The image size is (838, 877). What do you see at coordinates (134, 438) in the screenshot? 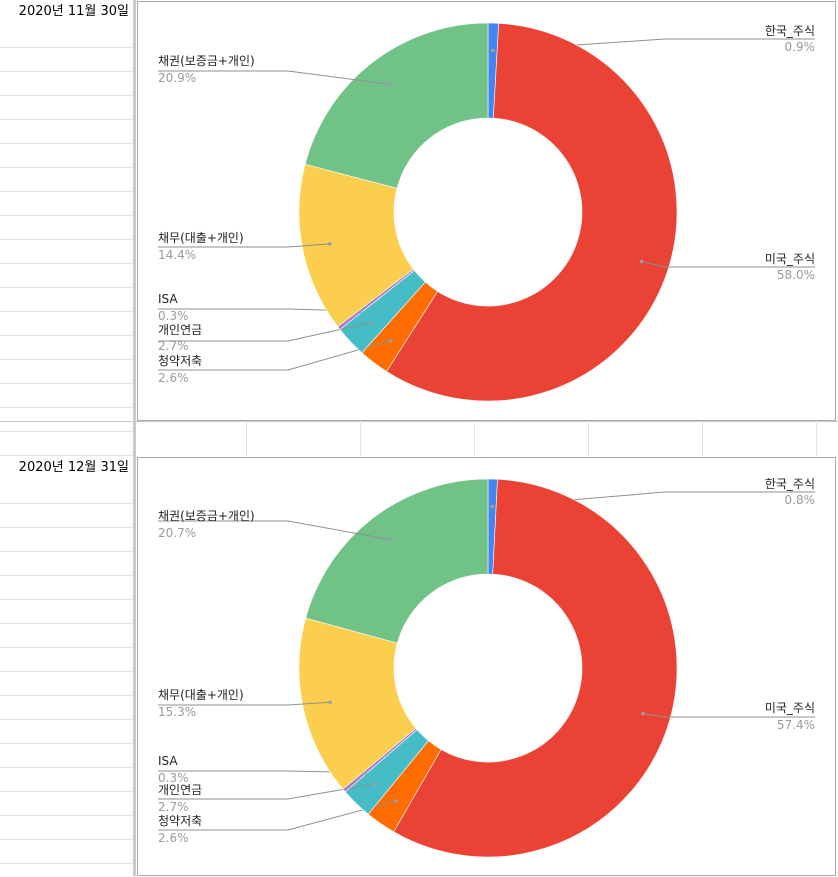
I see `freeze-divider` at bounding box center [134, 438].